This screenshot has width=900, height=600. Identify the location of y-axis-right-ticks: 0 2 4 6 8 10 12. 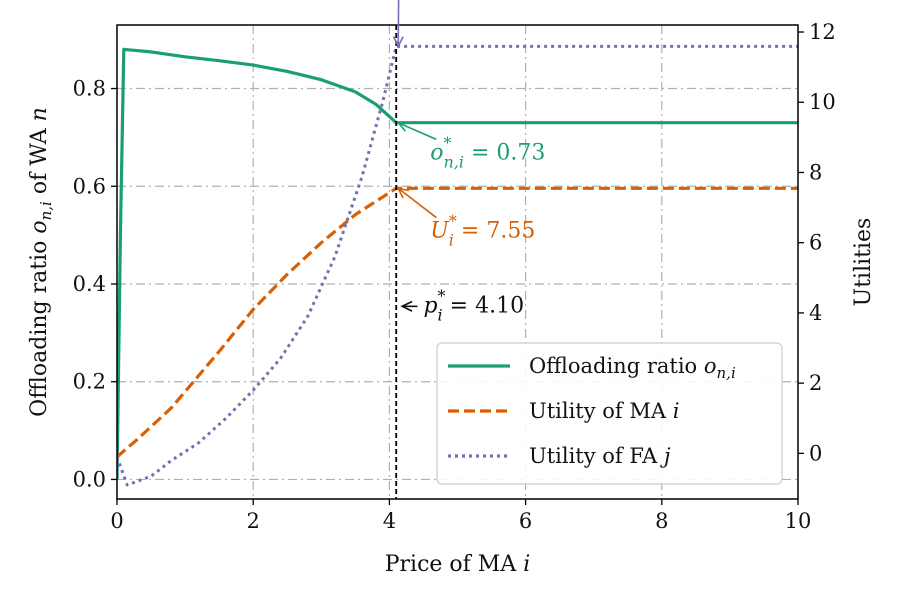
(817, 242).